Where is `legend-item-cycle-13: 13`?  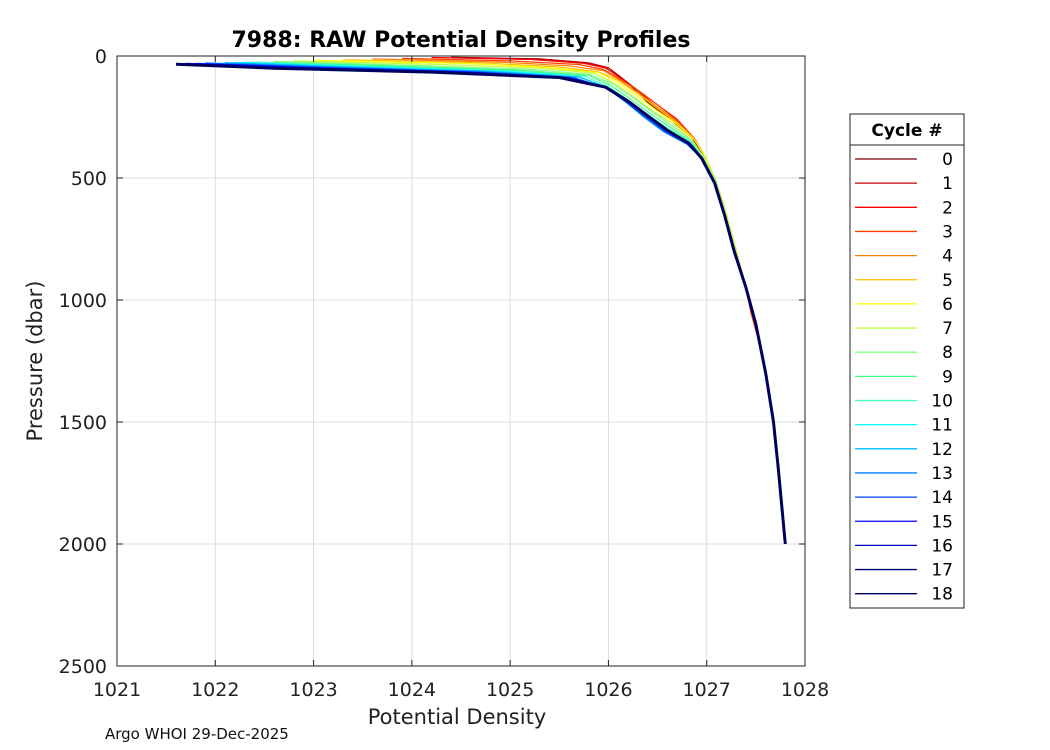 legend-item-cycle-13: 13 is located at coordinates (904, 474).